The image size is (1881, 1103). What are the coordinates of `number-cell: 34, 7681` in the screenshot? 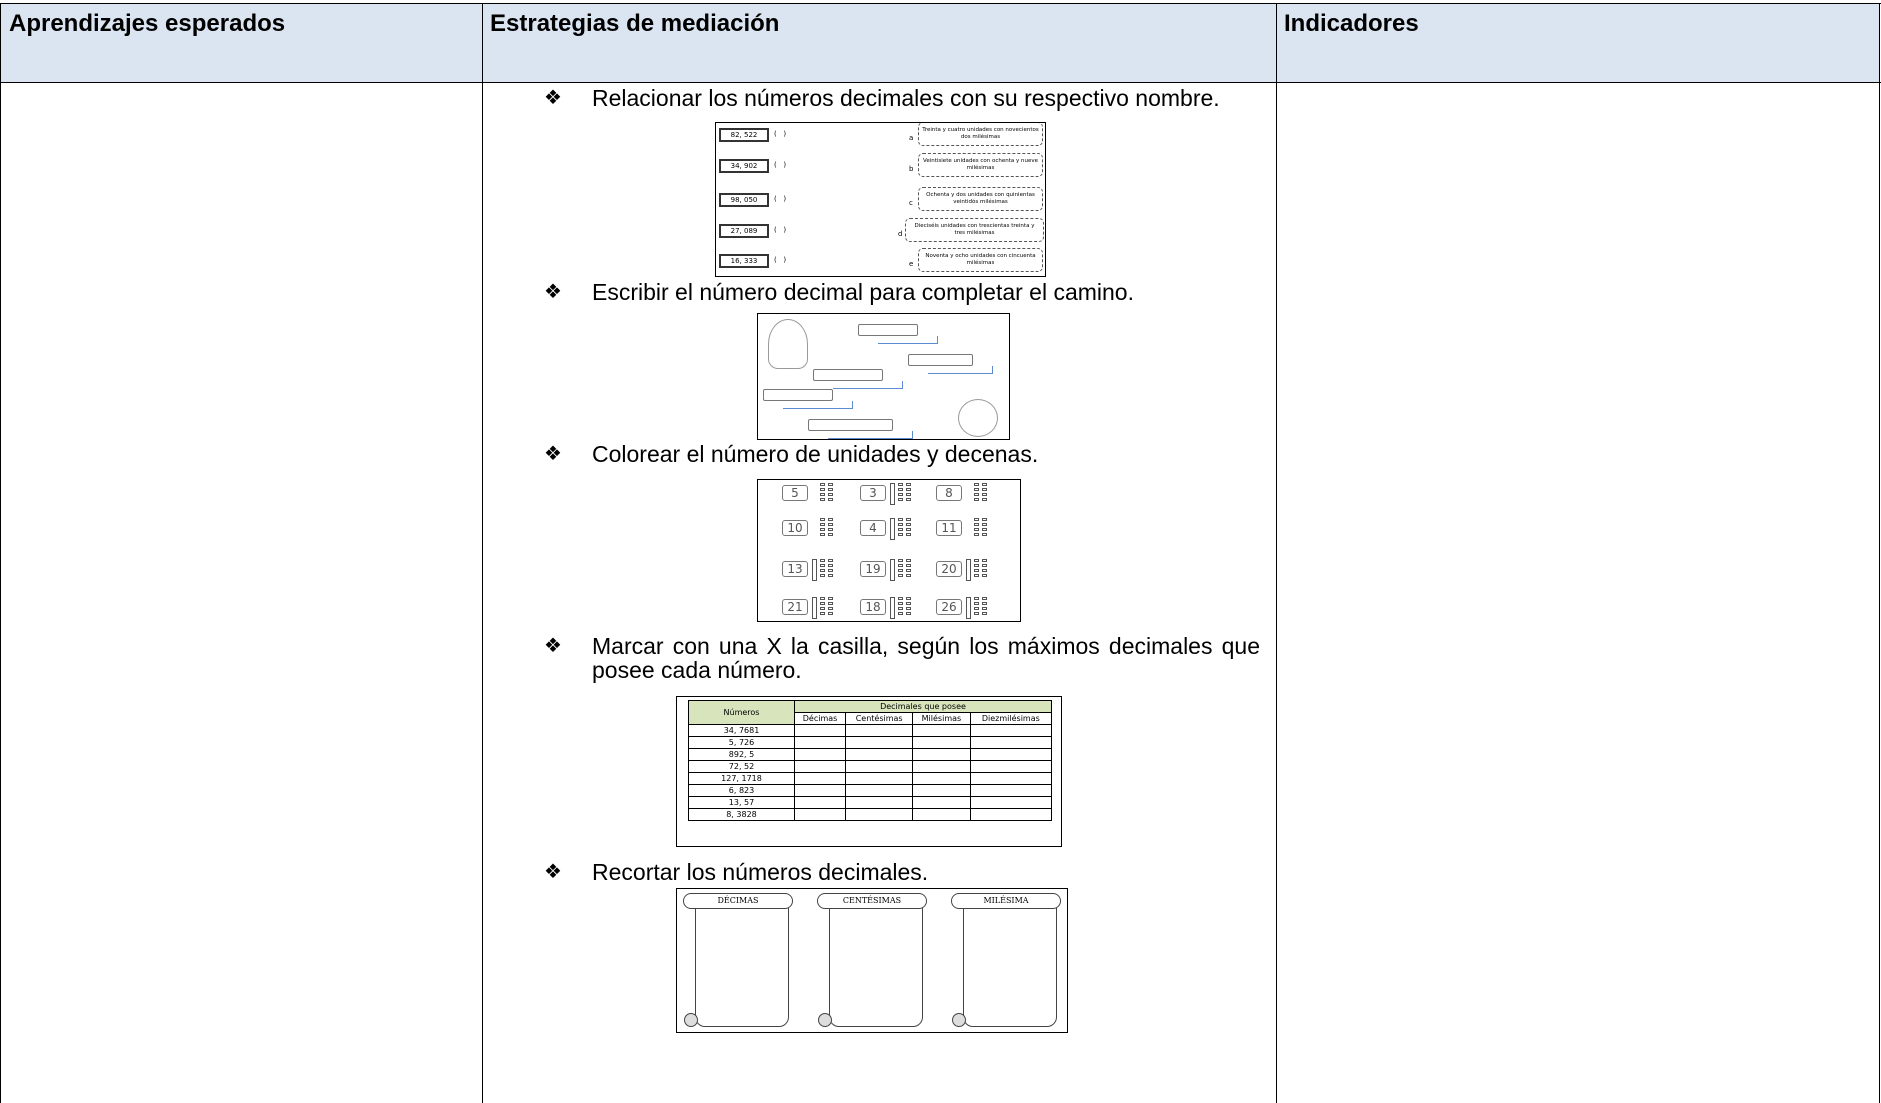 It's located at (741, 730).